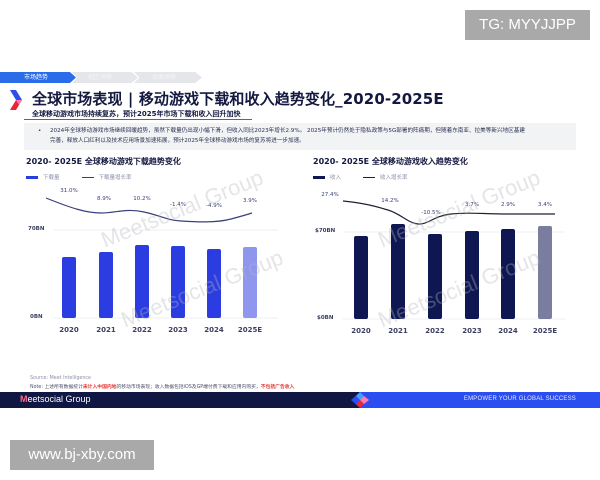 The height and width of the screenshot is (480, 600). Describe the element at coordinates (79, 177) in the screenshot. I see `chart-legend: 下载量 下载量增长率` at that location.